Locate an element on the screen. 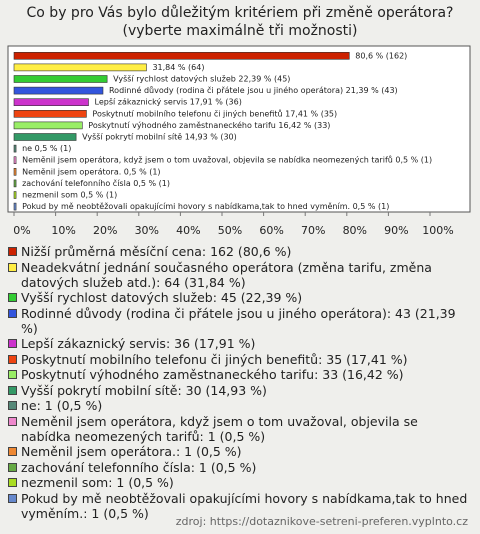 The width and height of the screenshot is (480, 534). legend-label: ne: 1 (0,5 %) is located at coordinates (62, 405).